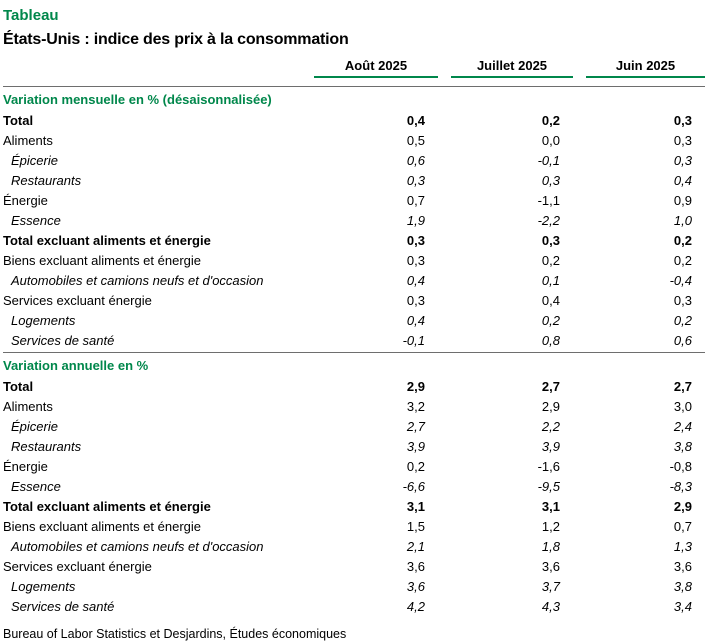 The image size is (709, 642). Describe the element at coordinates (415, 526) in the screenshot. I see `row-value: 1,5` at that location.